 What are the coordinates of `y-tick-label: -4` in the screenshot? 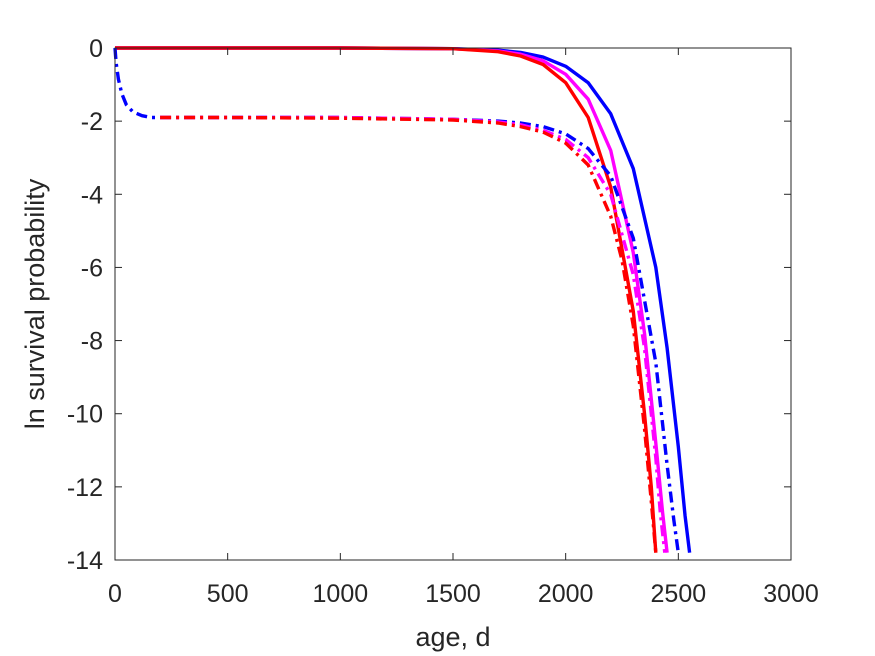 It's located at (92, 195).